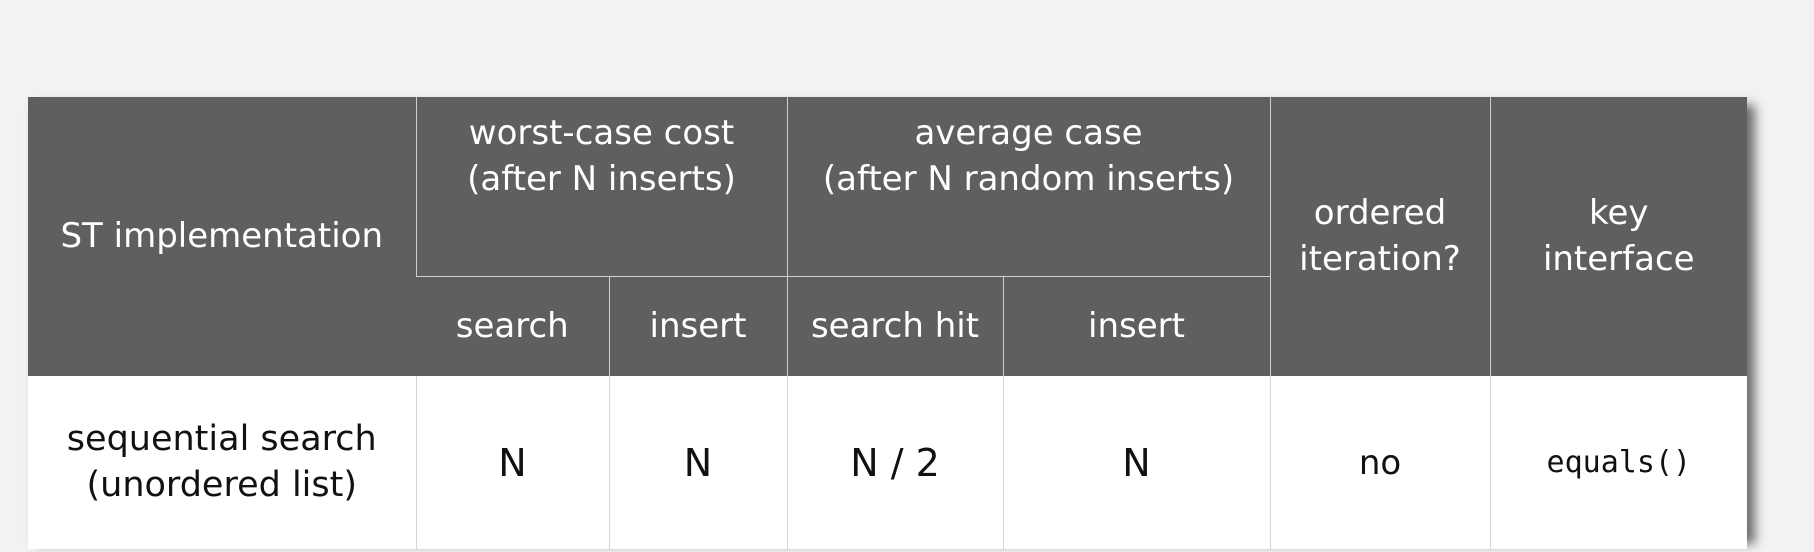  Describe the element at coordinates (221, 439) in the screenshot. I see `cell-implementation-line1: sequential search` at that location.